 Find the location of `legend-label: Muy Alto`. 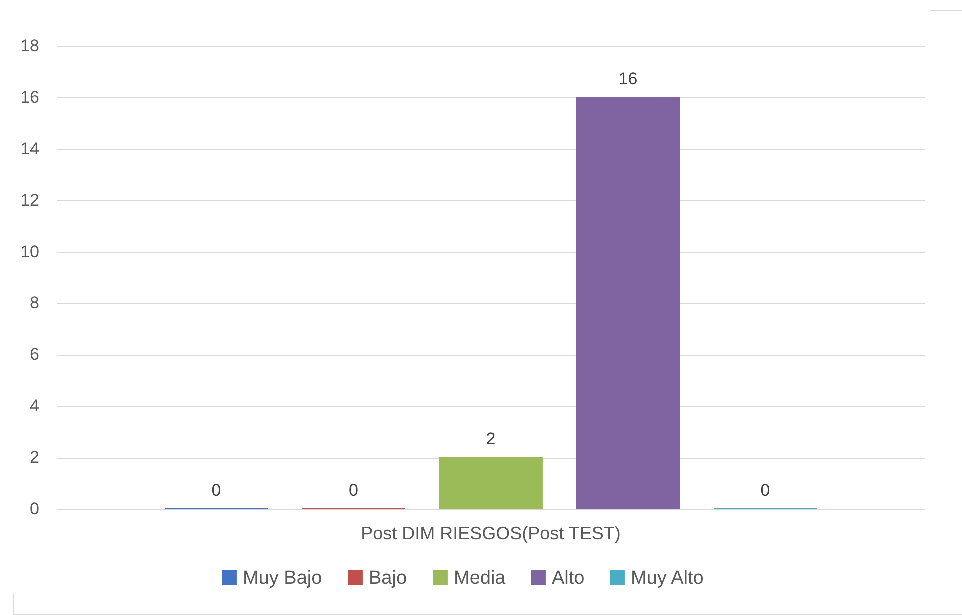

legend-label: Muy Alto is located at coordinates (667, 578).